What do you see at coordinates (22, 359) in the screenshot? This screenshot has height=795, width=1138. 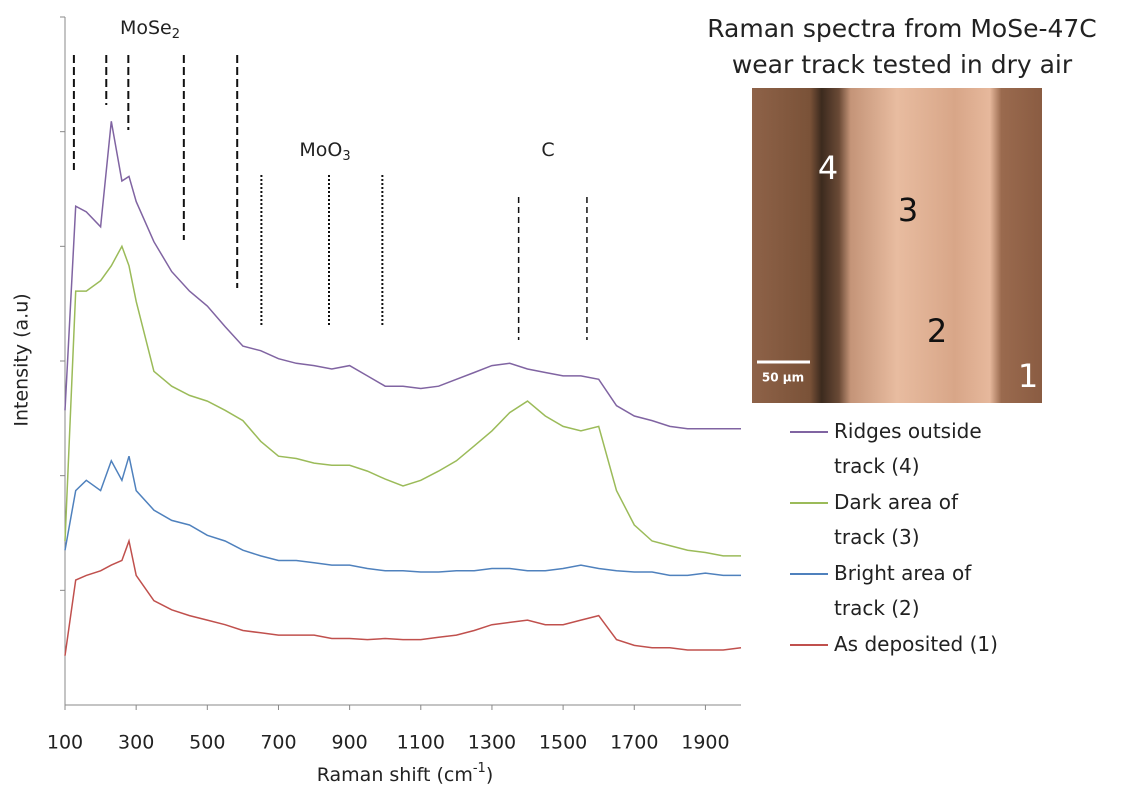 I see `y-axis-label: Intensity (a.u)` at bounding box center [22, 359].